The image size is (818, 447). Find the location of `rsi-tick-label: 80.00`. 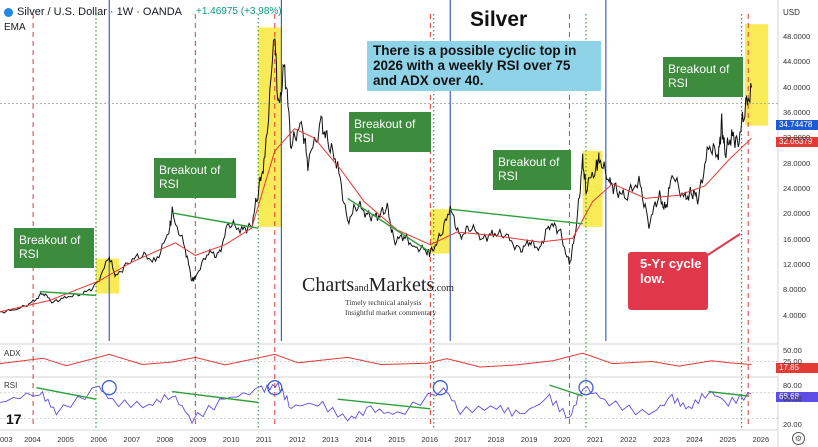

rsi-tick-label: 80.00 is located at coordinates (792, 386).